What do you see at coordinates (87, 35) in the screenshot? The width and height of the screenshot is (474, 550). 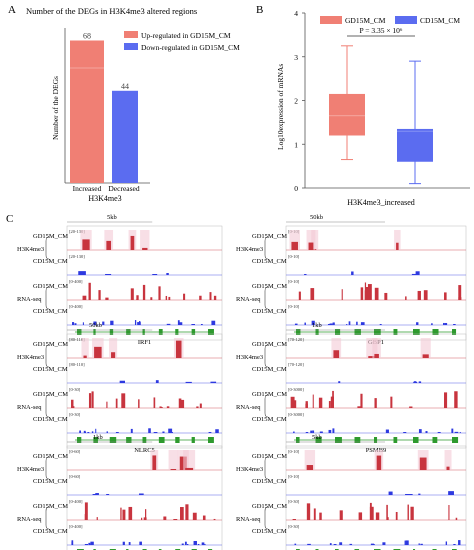 I see `bar-label-increased: 68` at bounding box center [87, 35].